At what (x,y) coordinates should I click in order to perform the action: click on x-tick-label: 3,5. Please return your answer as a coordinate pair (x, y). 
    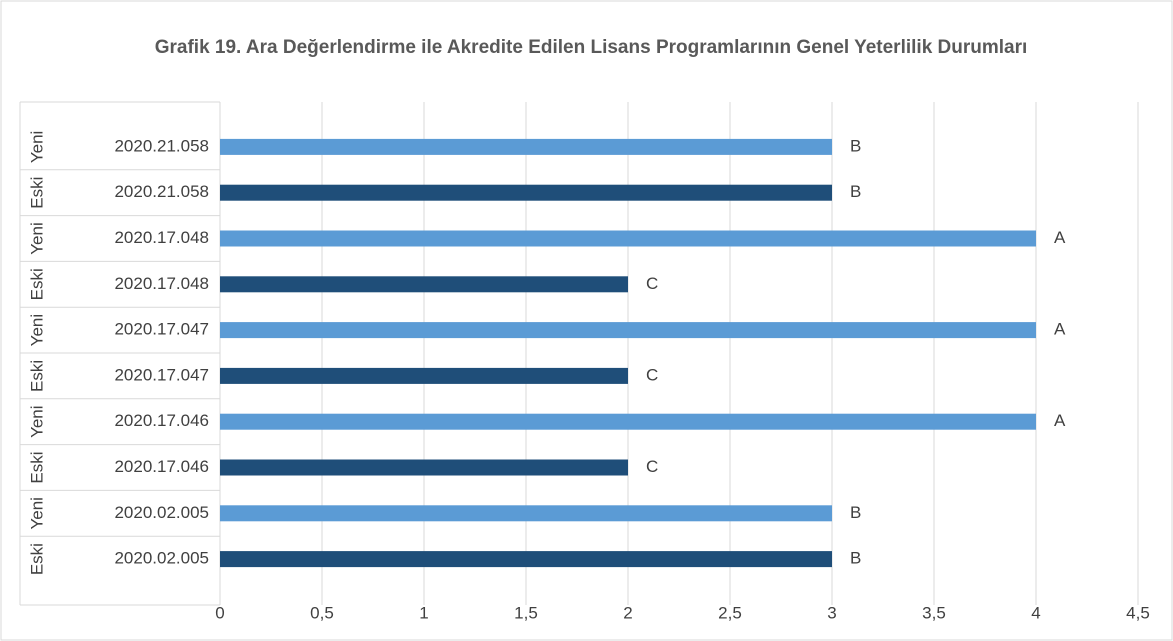
    Looking at the image, I should click on (934, 612).